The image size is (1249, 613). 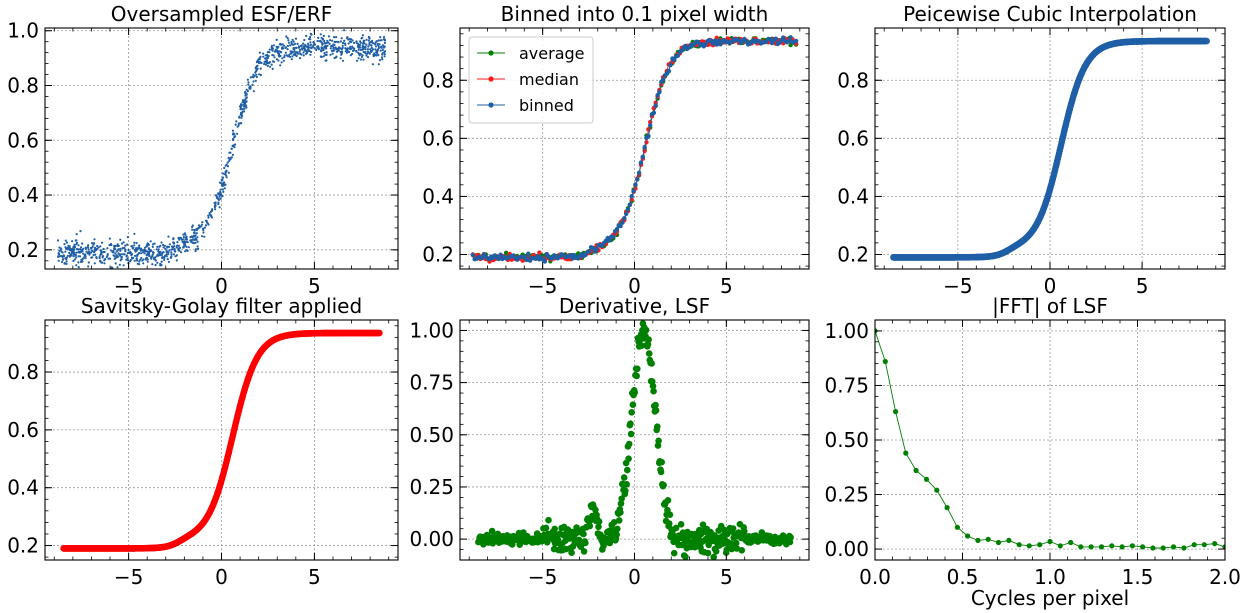 What do you see at coordinates (634, 286) in the screenshot?
I see `x-tick-label: 0` at bounding box center [634, 286].